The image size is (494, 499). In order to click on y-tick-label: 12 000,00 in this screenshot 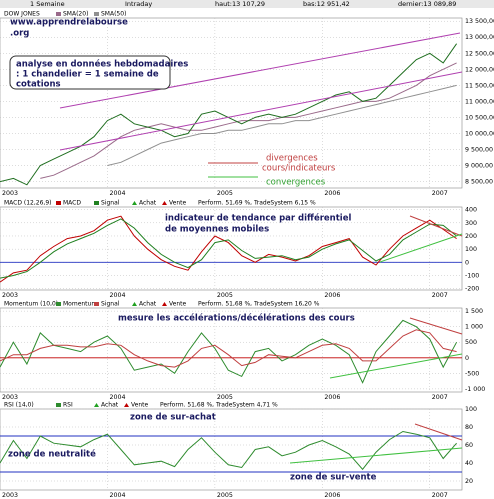, I will do `click(479, 69)`.